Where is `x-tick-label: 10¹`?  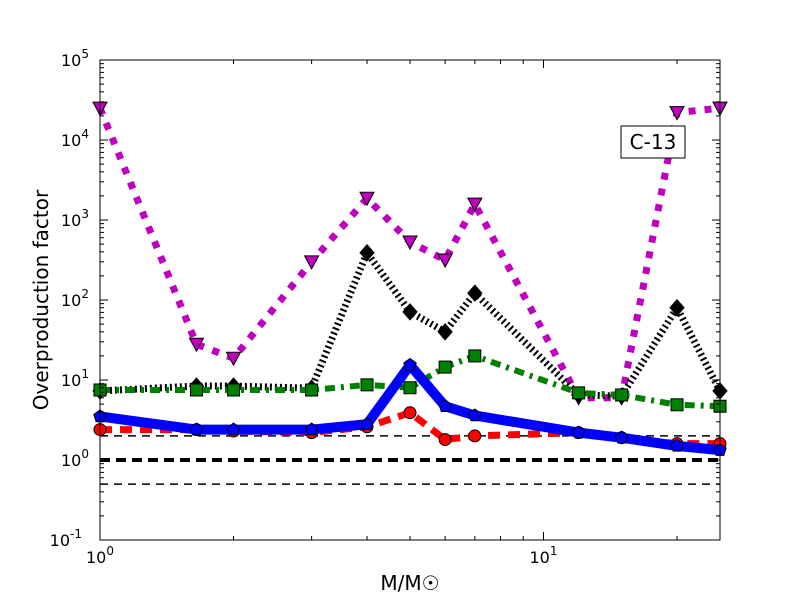 x-tick-label: 10¹ is located at coordinates (544, 555).